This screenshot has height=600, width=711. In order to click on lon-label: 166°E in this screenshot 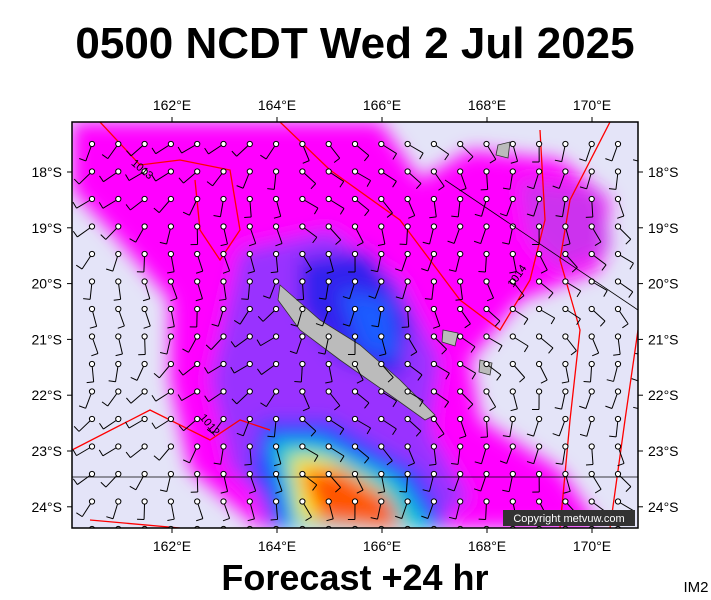, I will do `click(382, 546)`.